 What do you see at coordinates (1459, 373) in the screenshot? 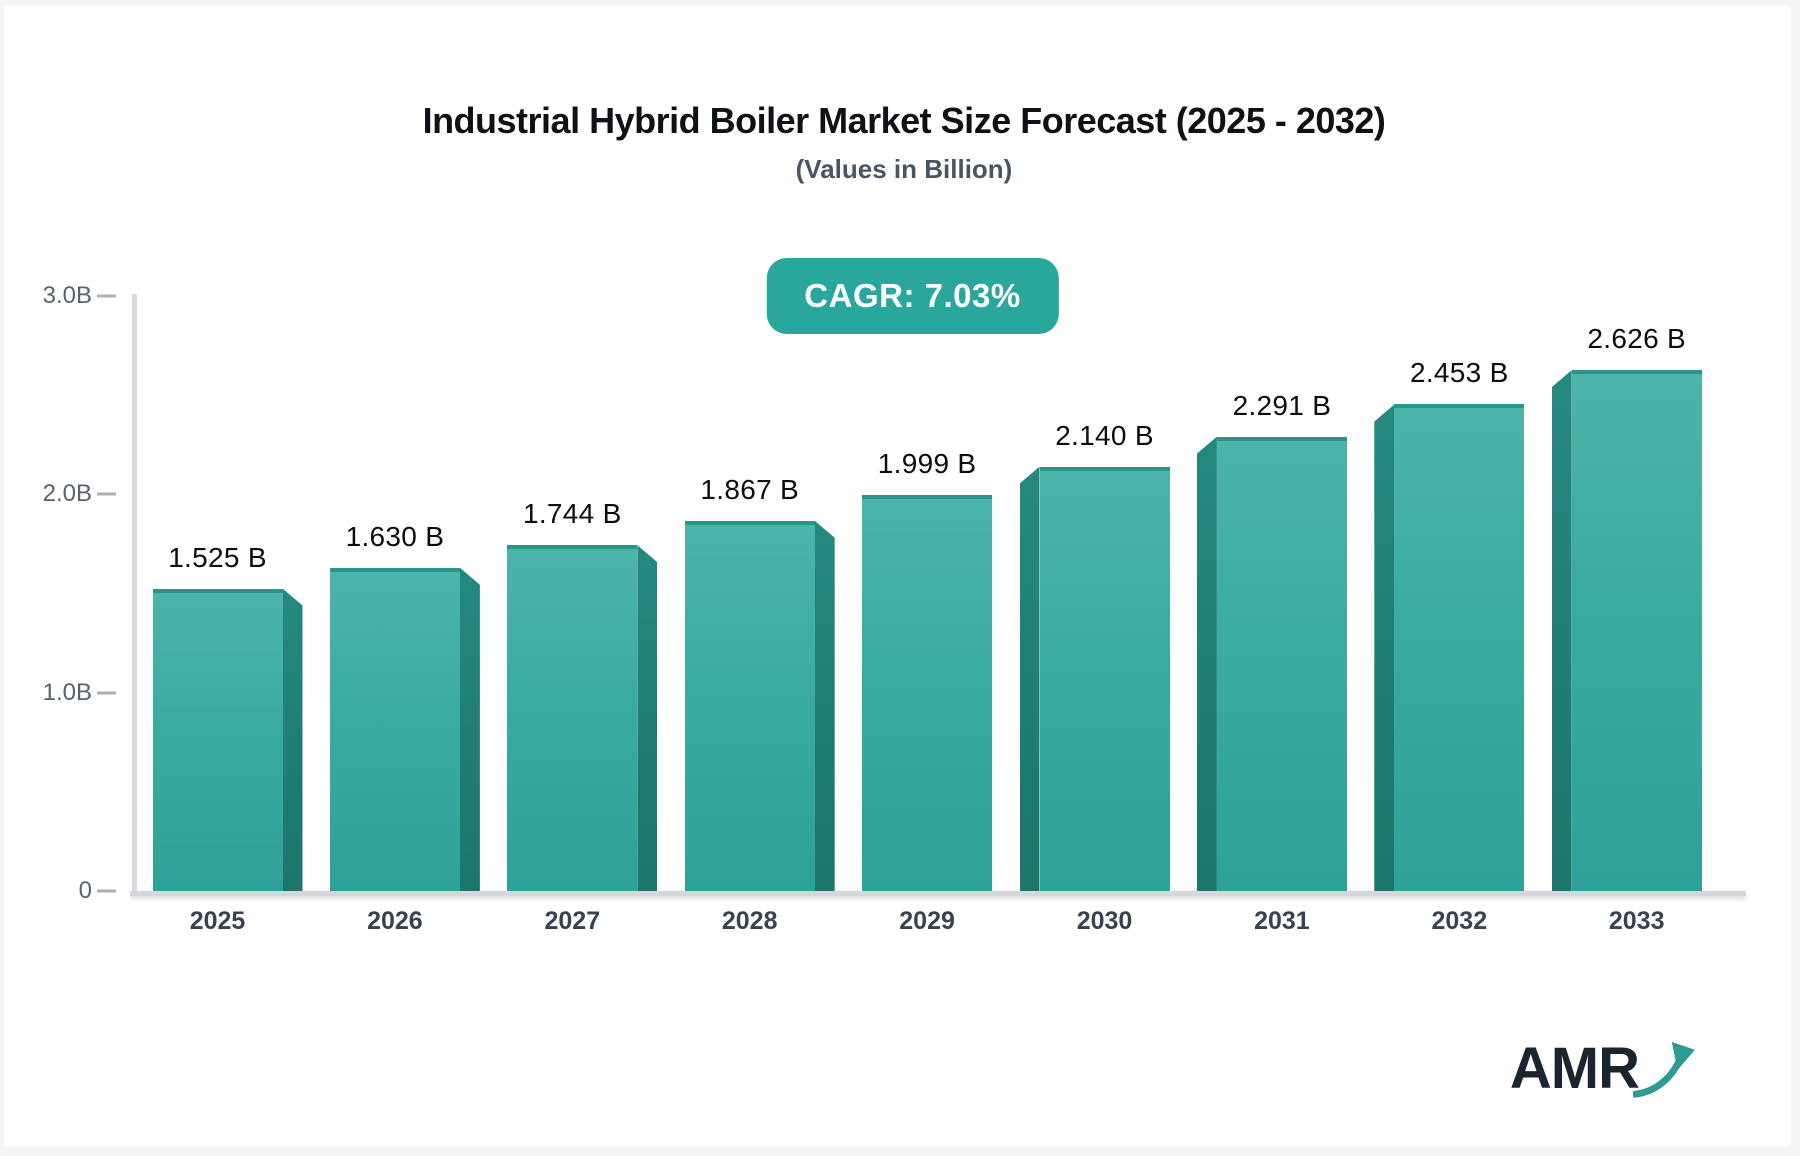
I see `bar-value-label: 2.453 B` at bounding box center [1459, 373].